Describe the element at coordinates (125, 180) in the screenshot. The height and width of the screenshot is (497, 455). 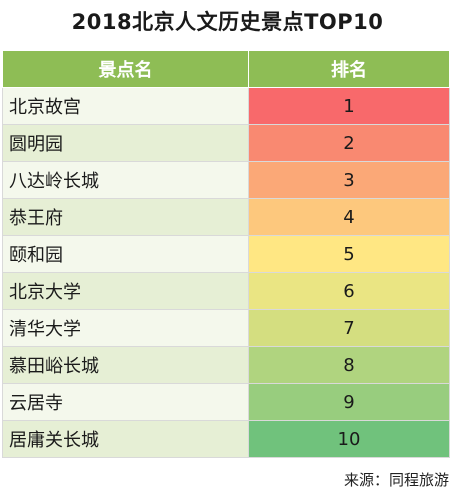
I see `attraction-name: 八达岭长城` at that location.